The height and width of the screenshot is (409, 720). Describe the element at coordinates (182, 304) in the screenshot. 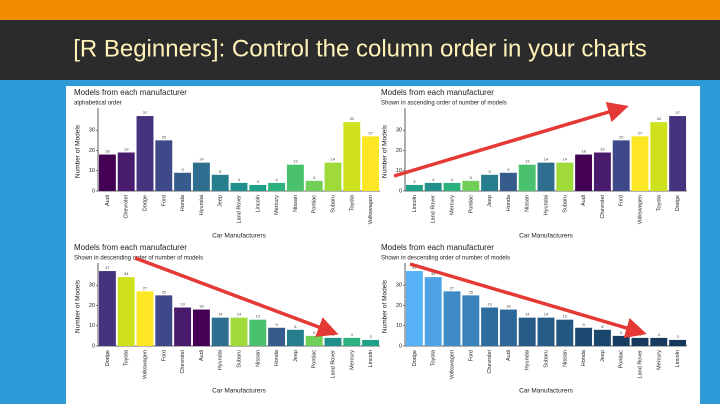

I see `value-label: 19` at that location.